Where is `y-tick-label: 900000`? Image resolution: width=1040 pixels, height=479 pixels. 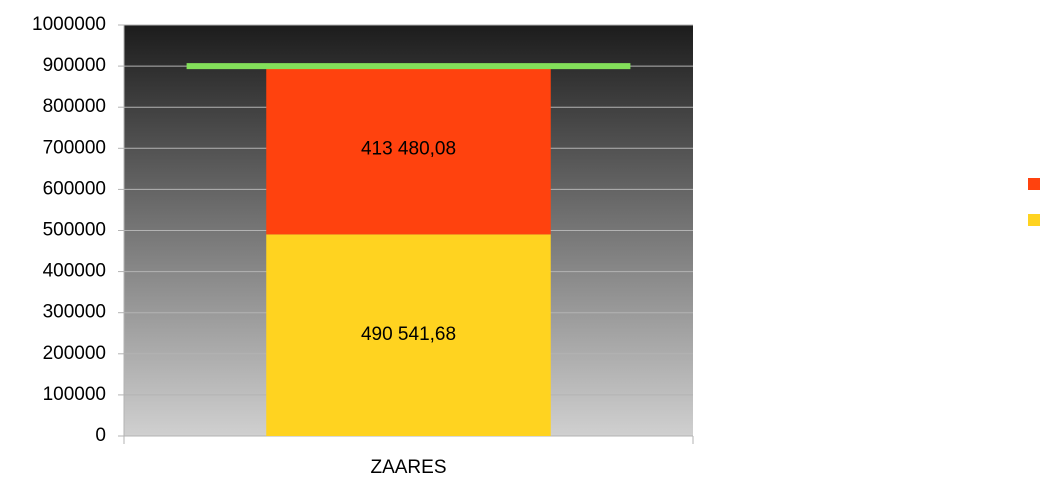 y-tick-label: 900000 is located at coordinates (74, 65).